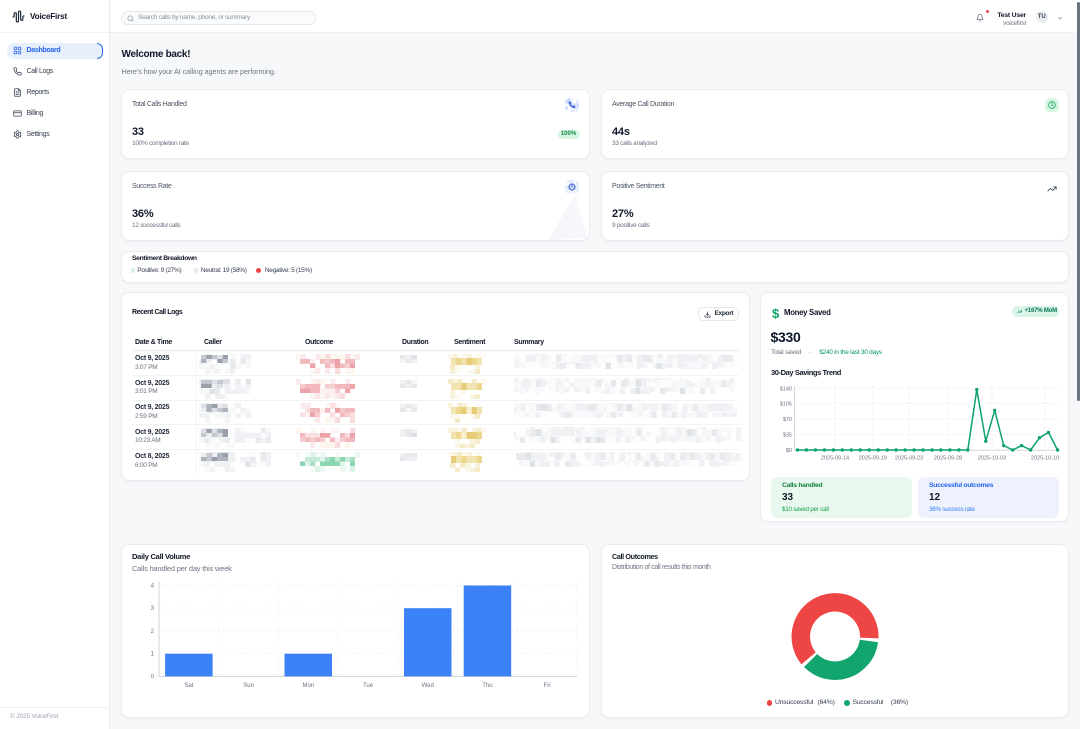 This screenshot has height=729, width=1080. I want to click on svg-text: 2025-09-19, so click(873, 459).